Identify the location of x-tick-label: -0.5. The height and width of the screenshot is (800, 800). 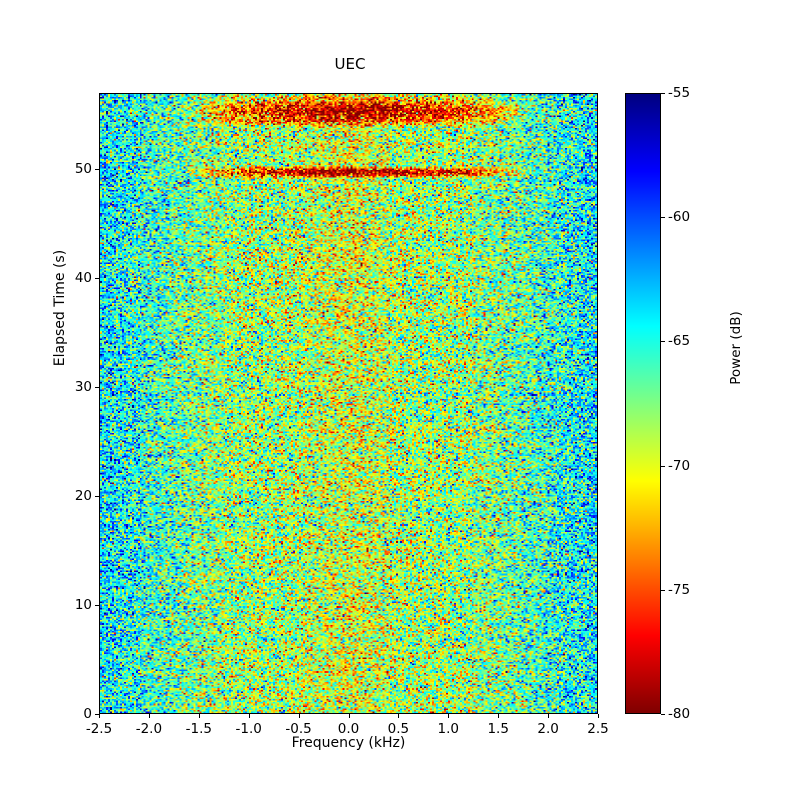
(298, 729).